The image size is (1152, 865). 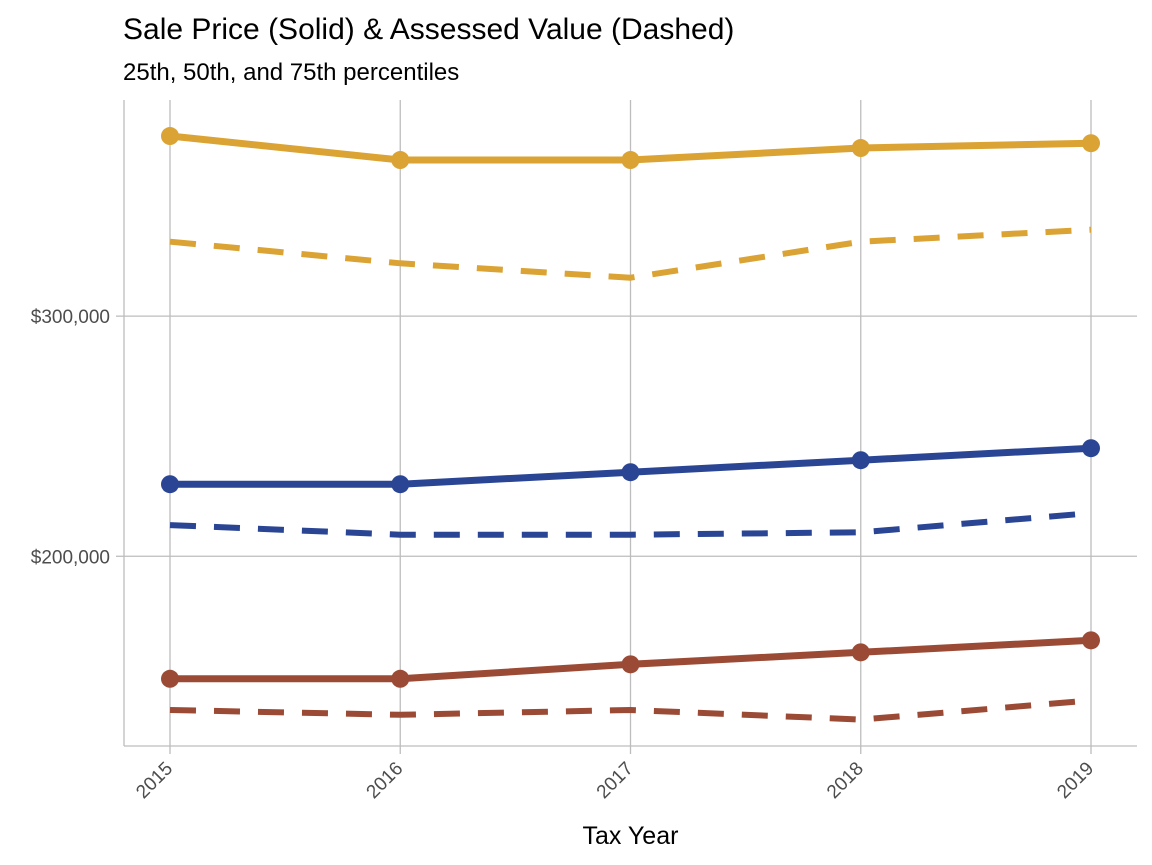 What do you see at coordinates (845, 780) in the screenshot?
I see `x-tick-label: 2018` at bounding box center [845, 780].